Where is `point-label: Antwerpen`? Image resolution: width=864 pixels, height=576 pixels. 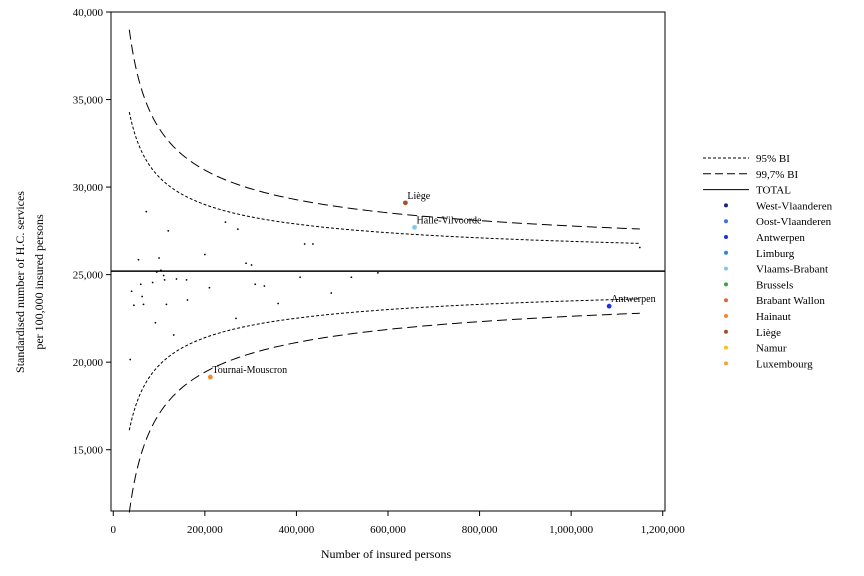
point-label: Antwerpen is located at coordinates (633, 299).